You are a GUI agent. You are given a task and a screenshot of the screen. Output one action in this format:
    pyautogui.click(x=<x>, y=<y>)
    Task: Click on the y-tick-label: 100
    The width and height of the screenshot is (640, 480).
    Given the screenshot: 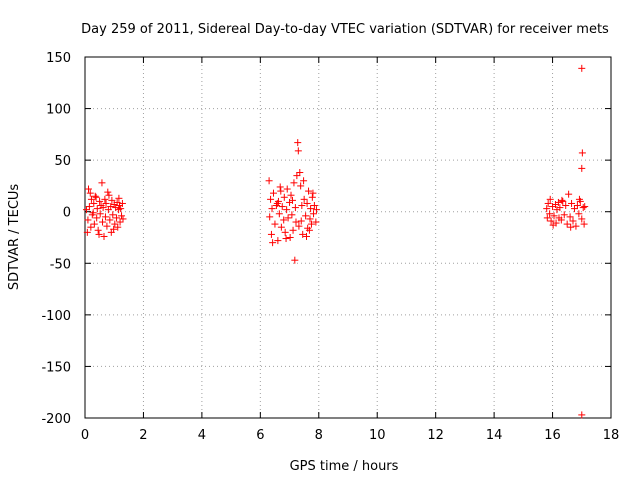 What is the action you would take?
    pyautogui.click(x=58, y=110)
    